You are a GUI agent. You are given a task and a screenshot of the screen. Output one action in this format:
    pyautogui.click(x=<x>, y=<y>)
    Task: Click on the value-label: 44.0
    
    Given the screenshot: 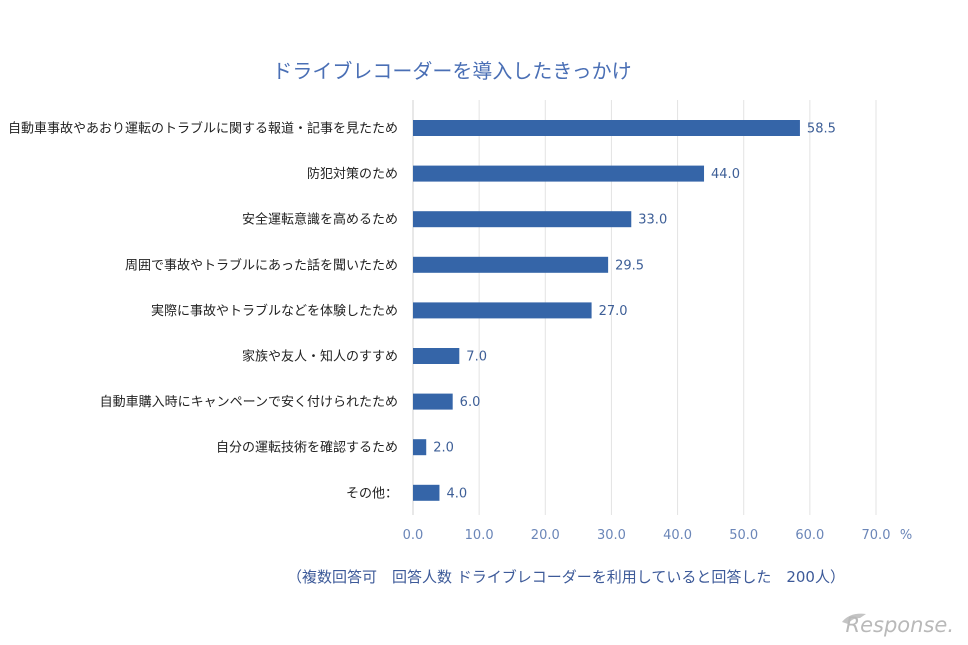 What is the action you would take?
    pyautogui.click(x=725, y=174)
    